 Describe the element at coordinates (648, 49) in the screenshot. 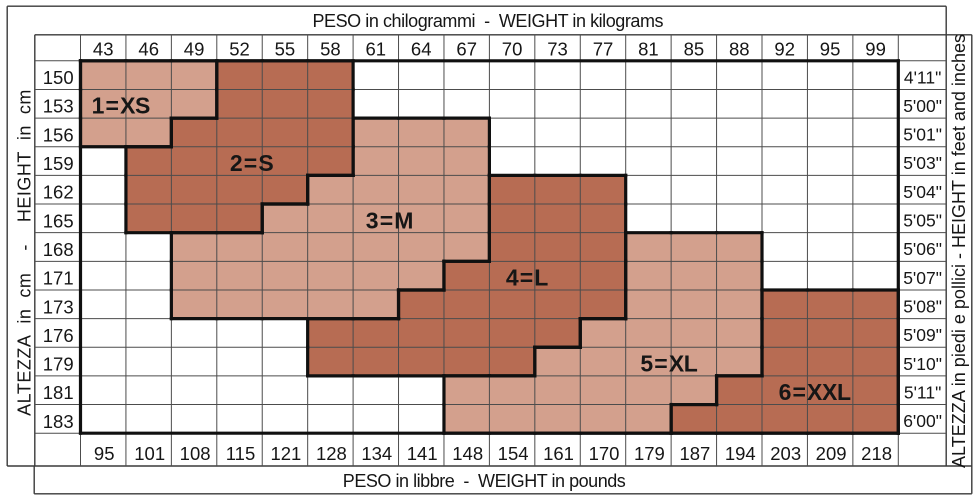

I see `svg-text: 81` at that location.